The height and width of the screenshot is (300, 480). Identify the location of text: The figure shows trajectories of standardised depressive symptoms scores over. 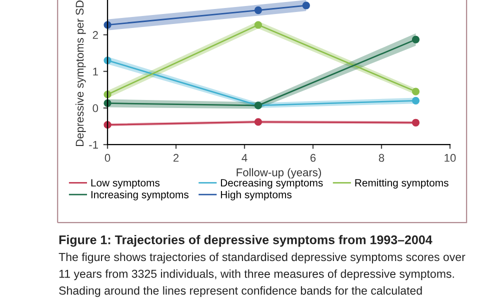
(262, 258).